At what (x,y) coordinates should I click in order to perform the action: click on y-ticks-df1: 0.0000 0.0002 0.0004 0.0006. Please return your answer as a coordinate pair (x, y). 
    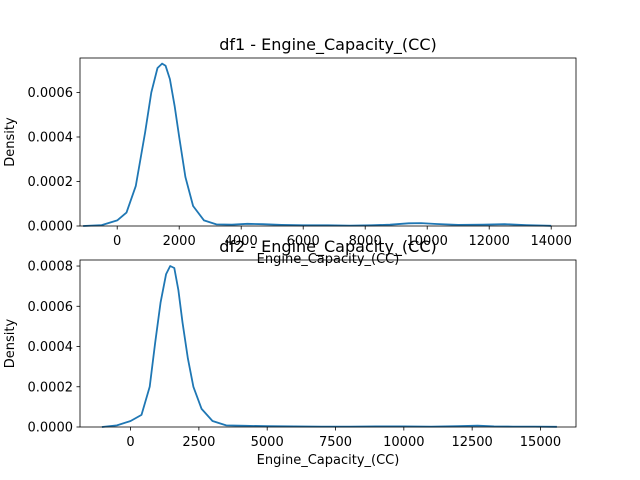
    Looking at the image, I should click on (54, 160).